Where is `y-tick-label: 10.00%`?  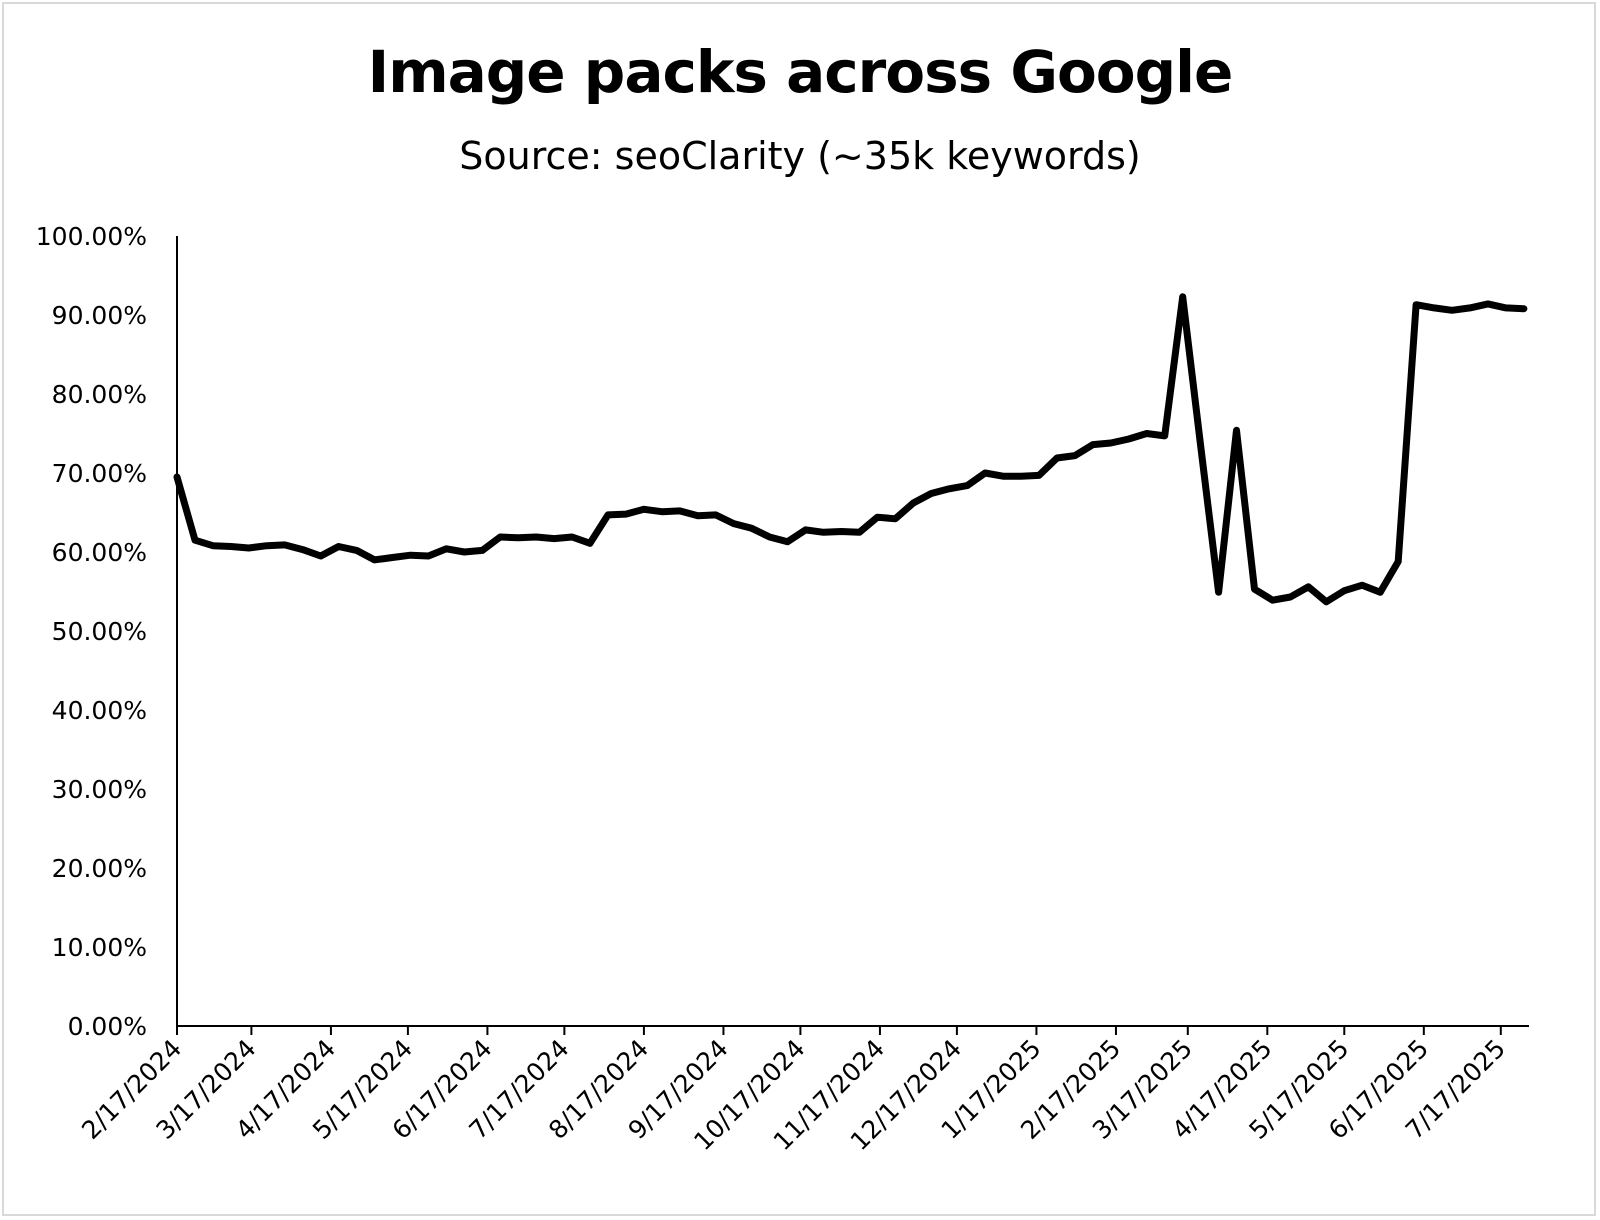 y-tick-label: 10.00% is located at coordinates (99, 947).